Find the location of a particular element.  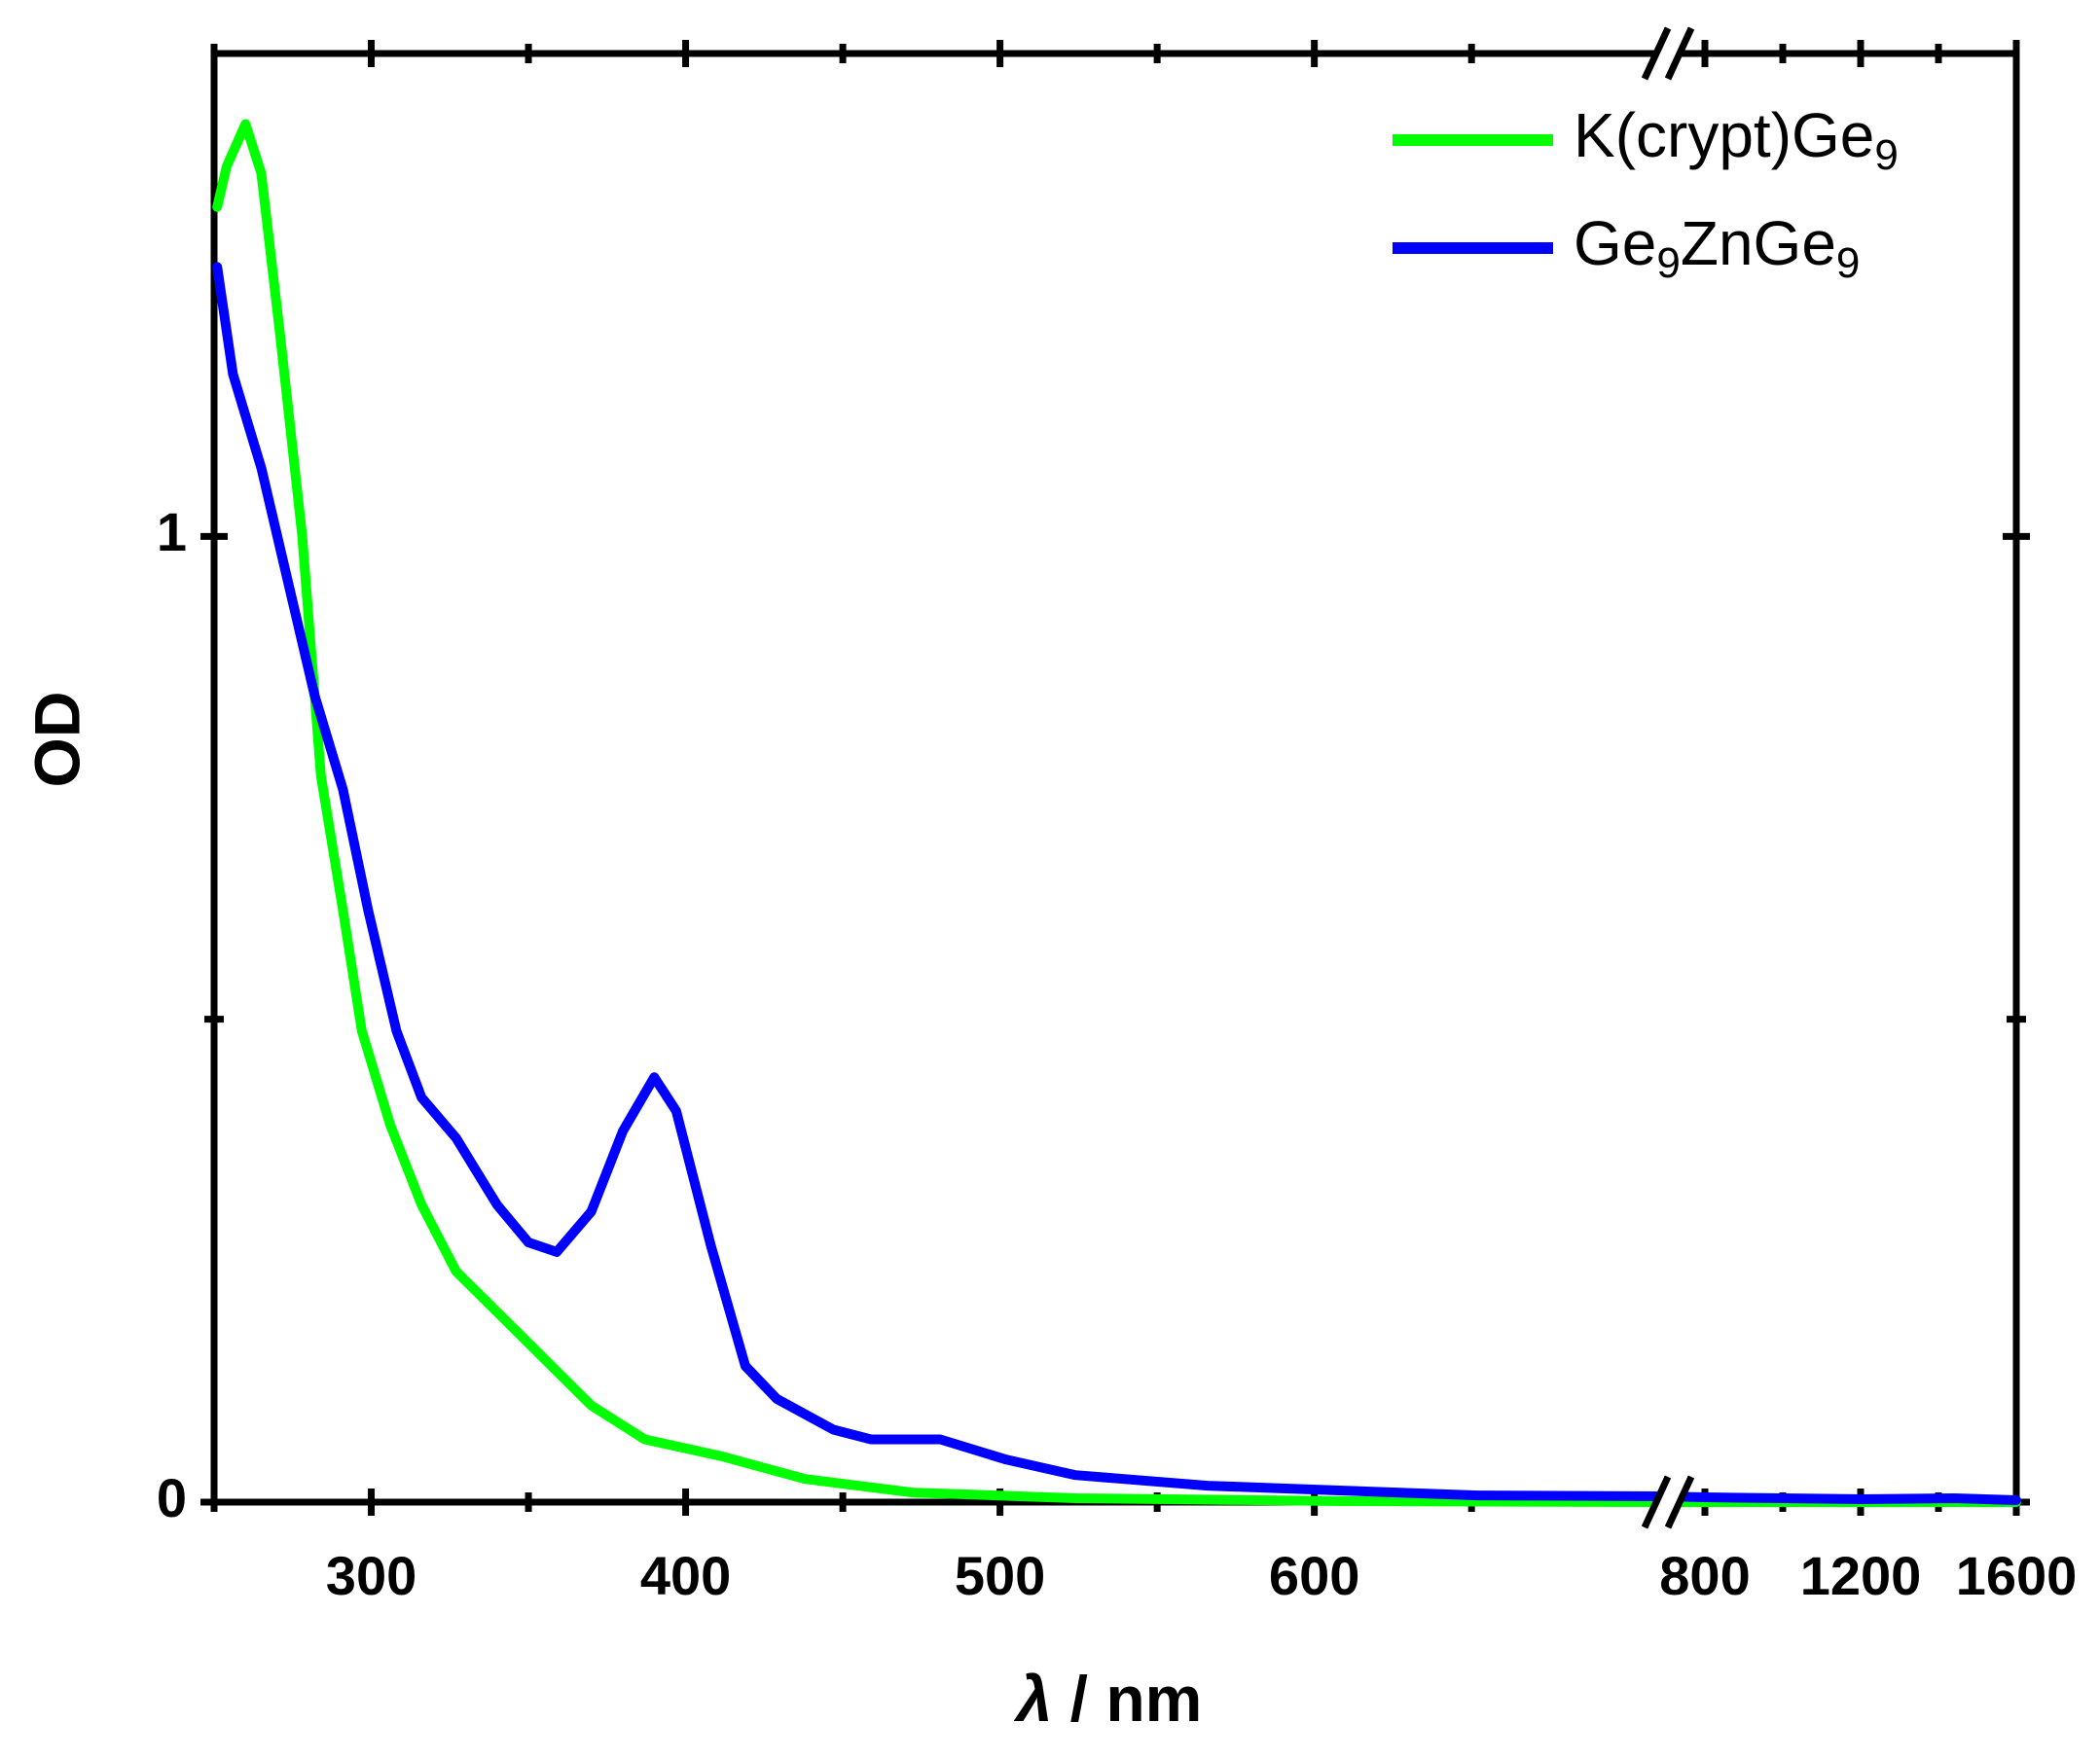

x-tick-label: 400 is located at coordinates (685, 1575).